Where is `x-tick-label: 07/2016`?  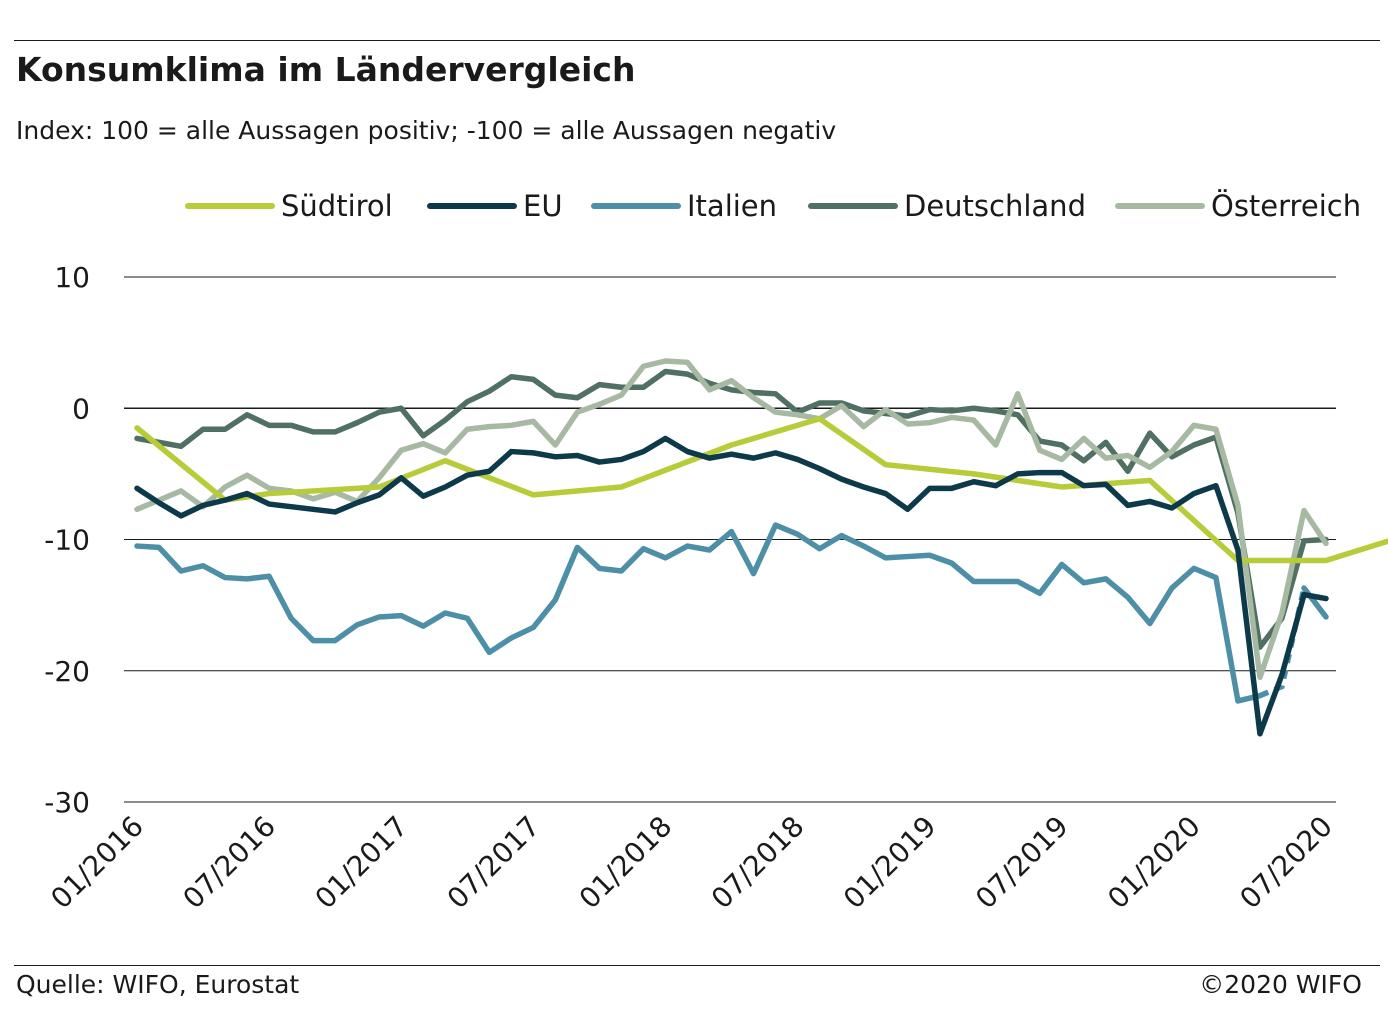 x-tick-label: 07/2016 is located at coordinates (229, 863).